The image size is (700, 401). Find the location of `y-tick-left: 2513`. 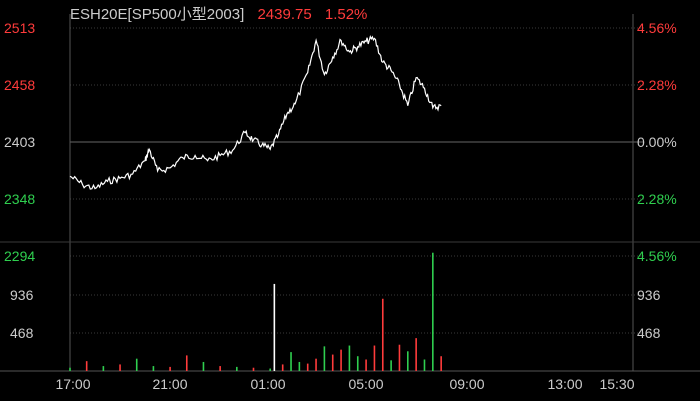

y-tick-left: 2513 is located at coordinates (19, 28).